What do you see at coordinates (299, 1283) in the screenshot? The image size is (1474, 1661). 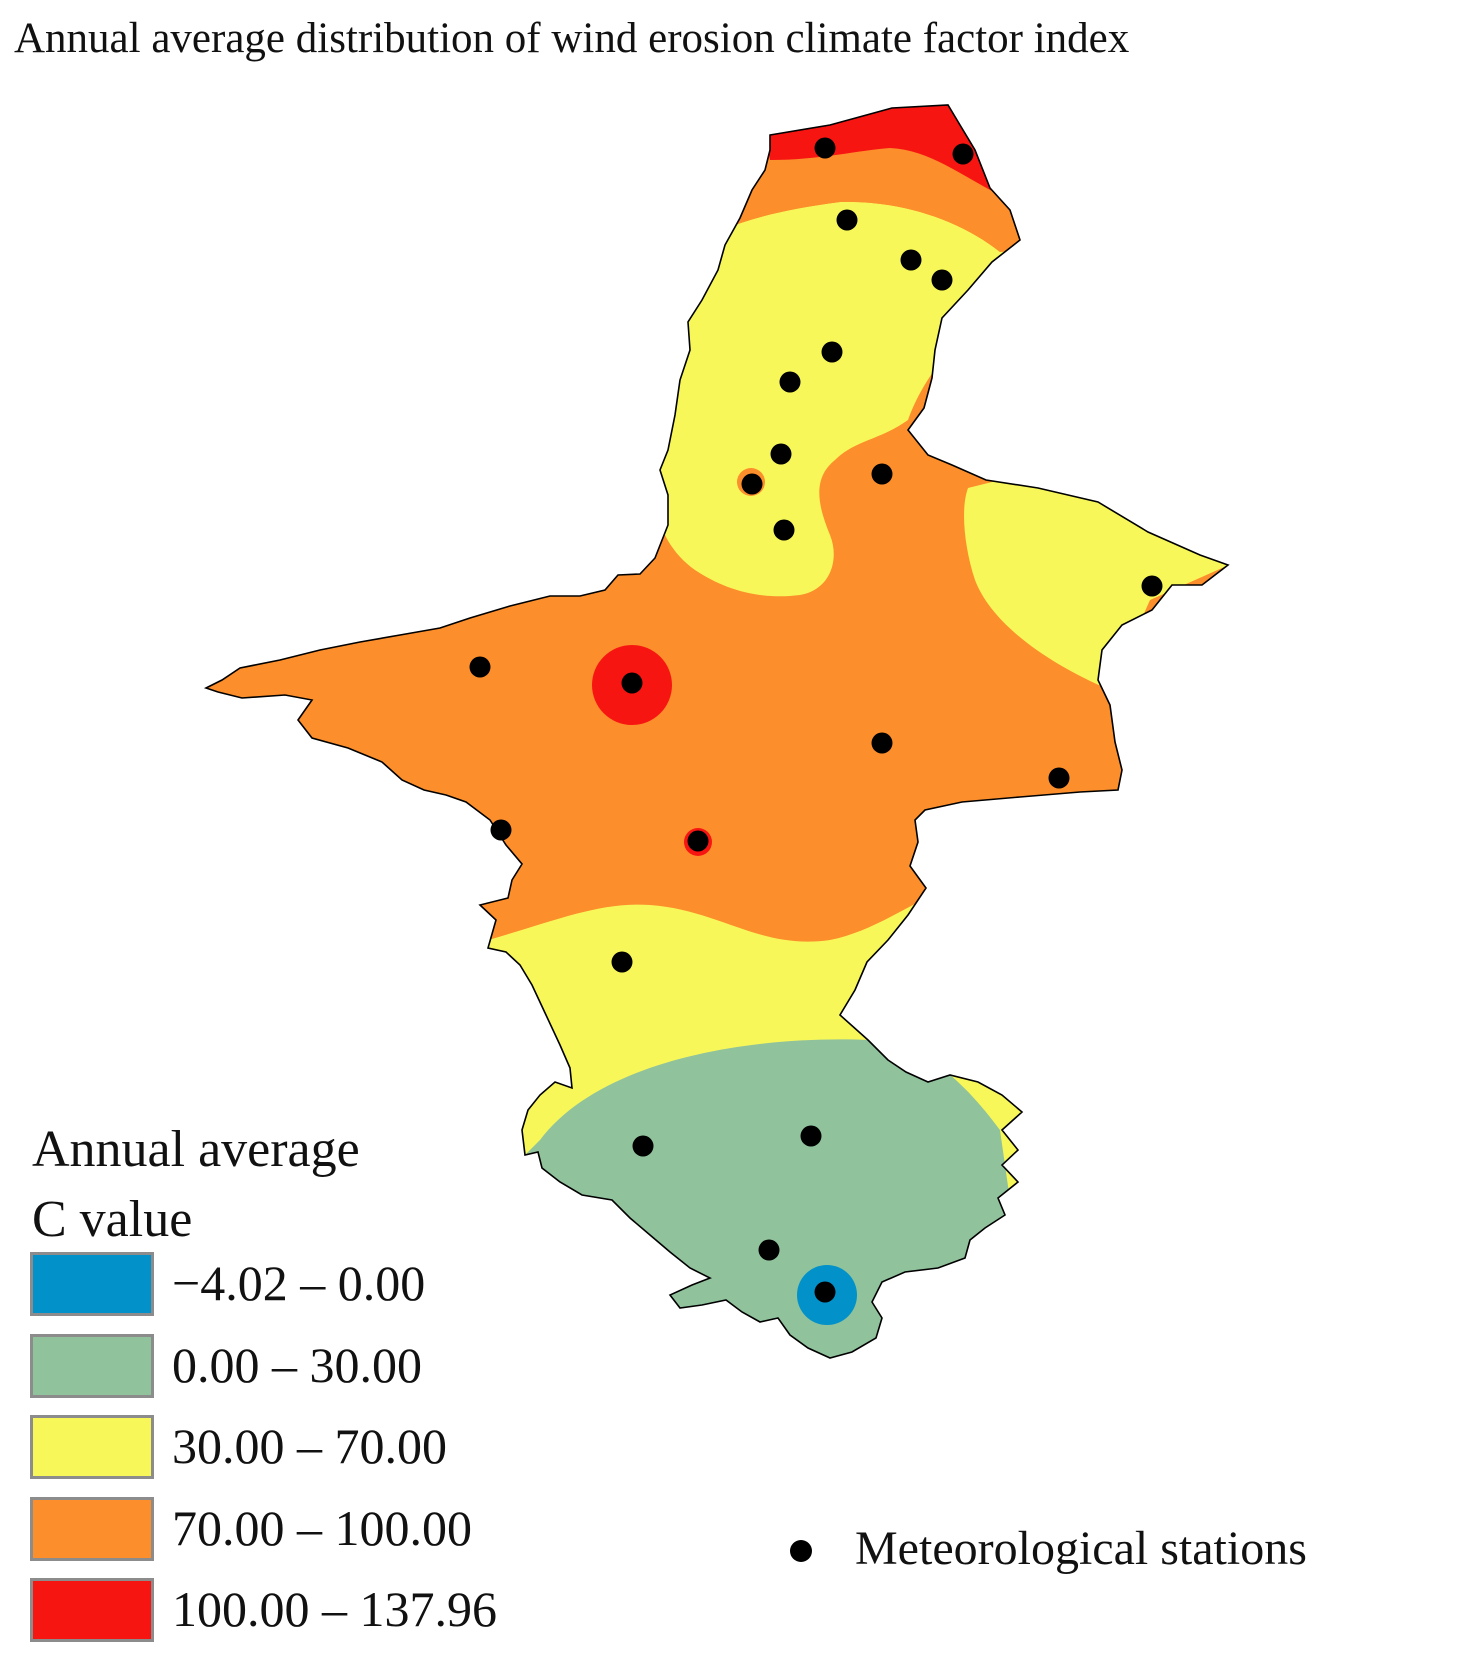 I see `legend-label: −4.02 – 0.00` at bounding box center [299, 1283].